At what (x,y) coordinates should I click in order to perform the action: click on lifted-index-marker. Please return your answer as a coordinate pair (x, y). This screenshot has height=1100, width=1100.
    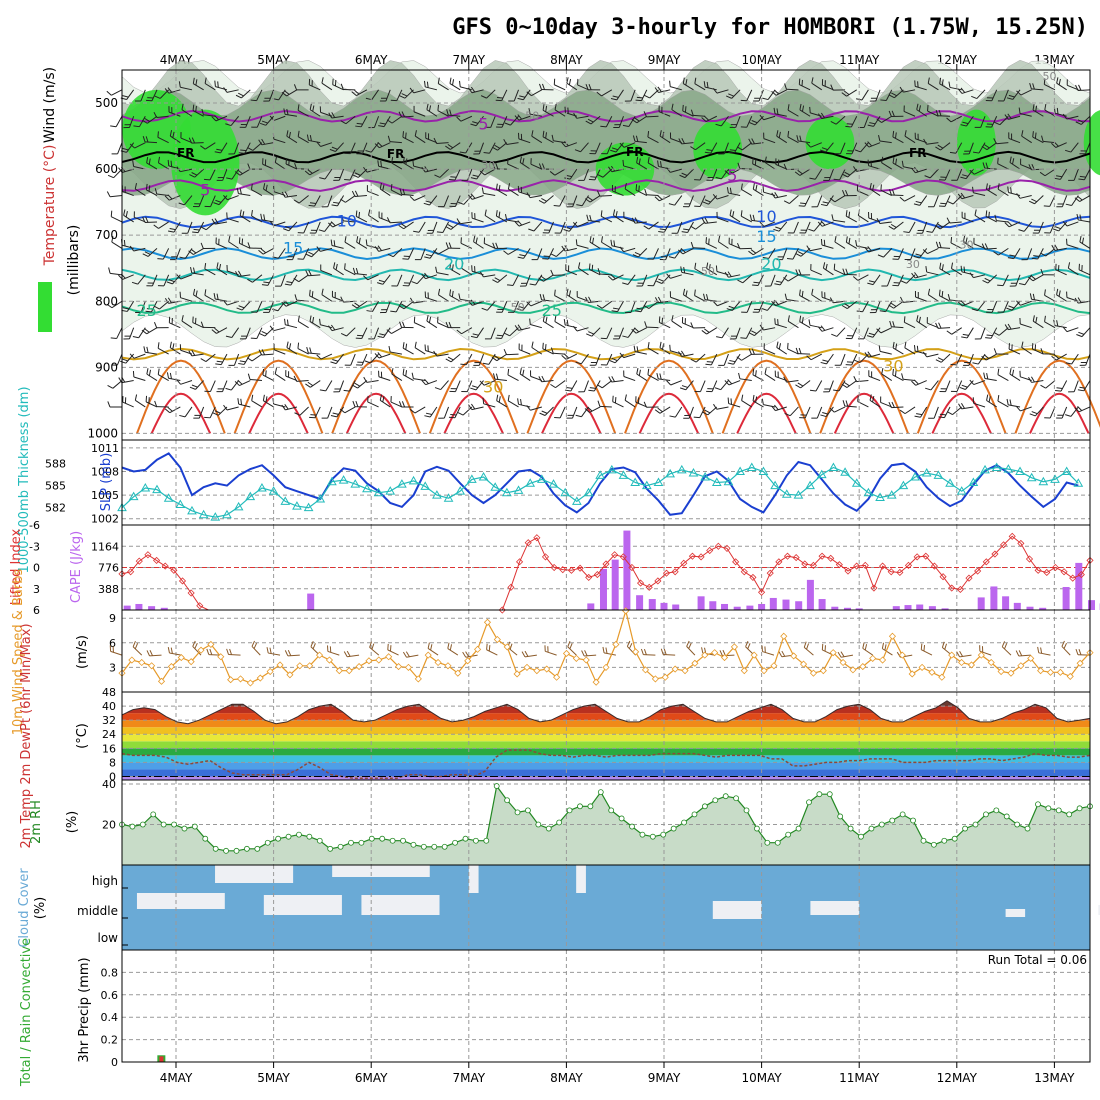
    Looking at the image, I should click on (813, 565).